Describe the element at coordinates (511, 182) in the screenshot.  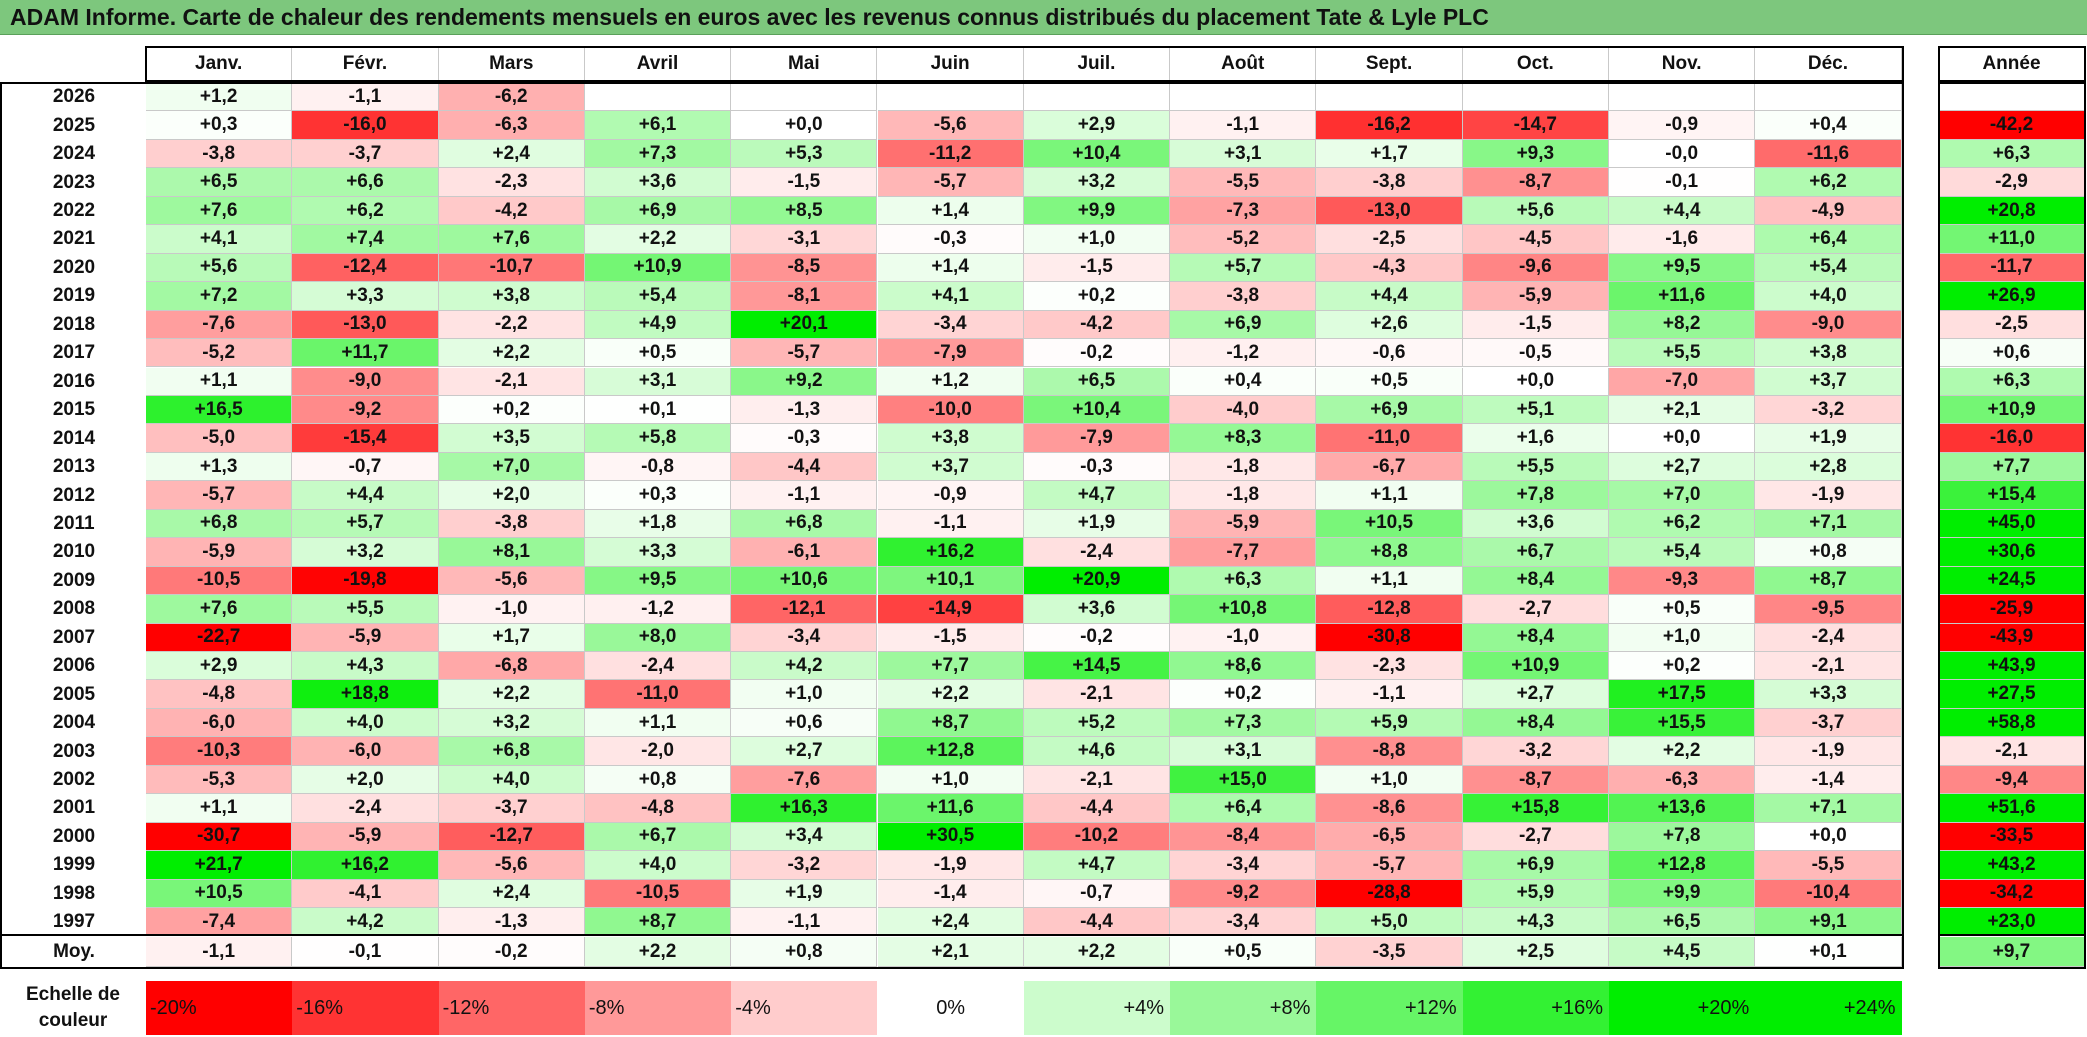
I see `heatmap-cell: -2,3` at that location.